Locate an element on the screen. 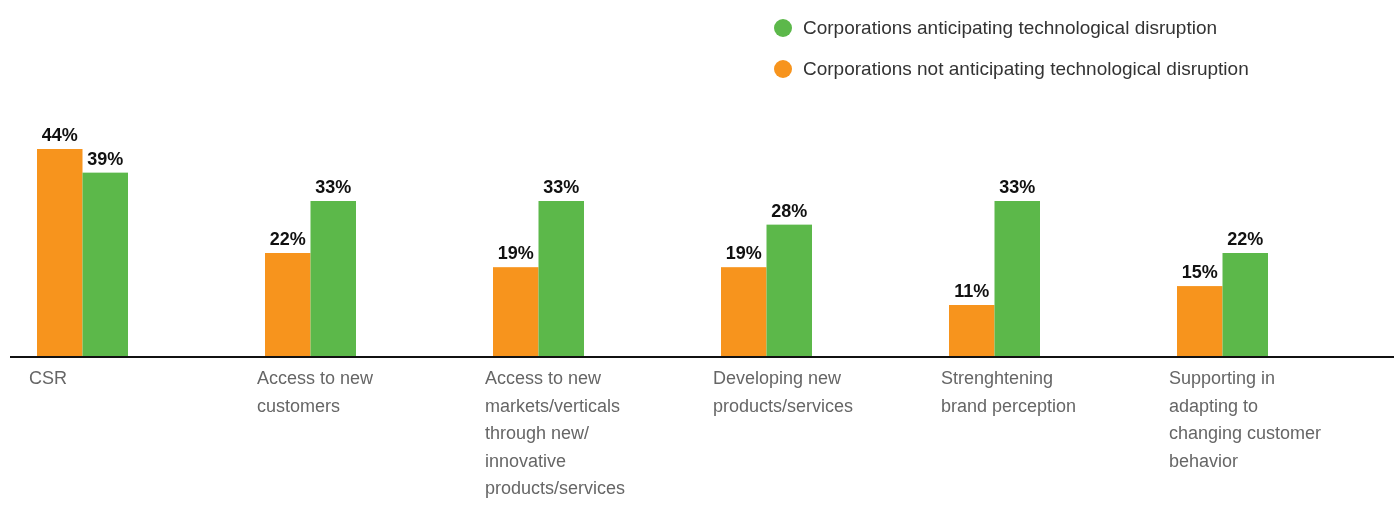 The image size is (1394, 511). data-label: 39% is located at coordinates (105, 158).